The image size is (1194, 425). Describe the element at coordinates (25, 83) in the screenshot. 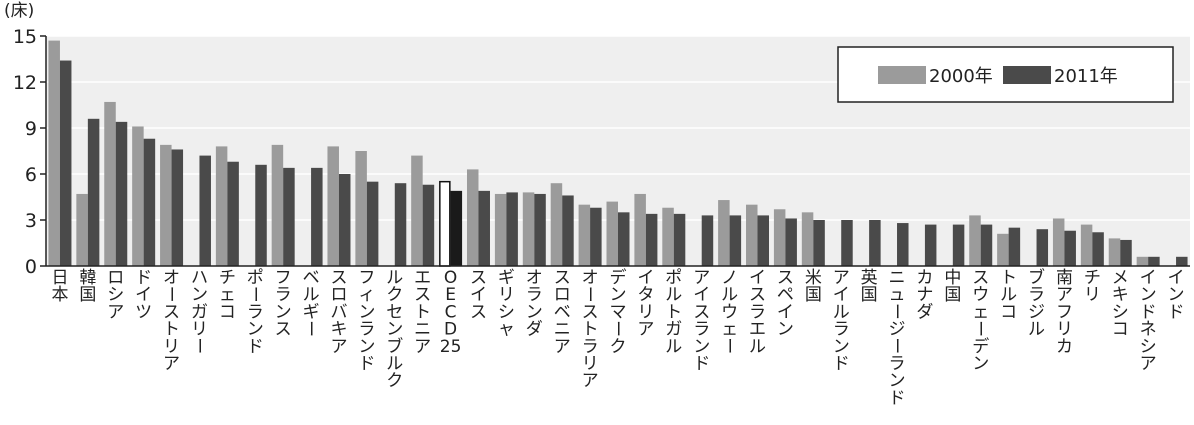

I see `y-tick-label: 12` at that location.